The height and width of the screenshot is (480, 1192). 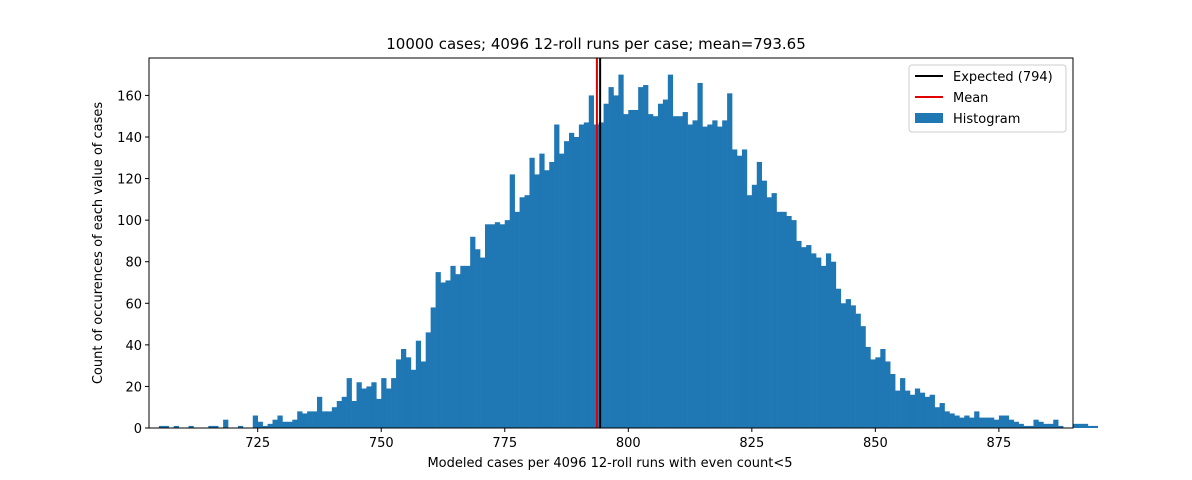 What do you see at coordinates (129, 180) in the screenshot?
I see `y-tick-label: 120` at bounding box center [129, 180].